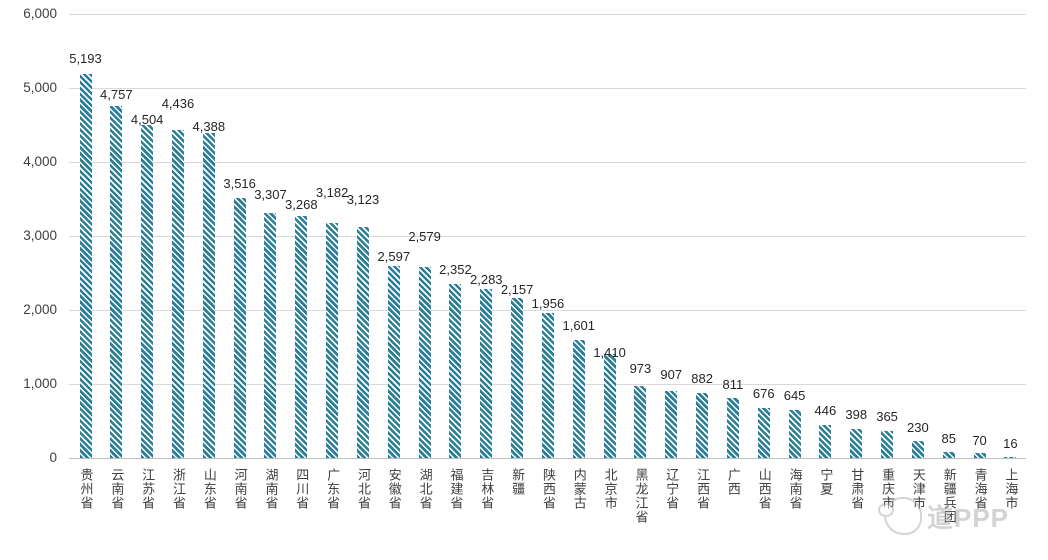  I want to click on bar-value-label: 230, so click(918, 427).